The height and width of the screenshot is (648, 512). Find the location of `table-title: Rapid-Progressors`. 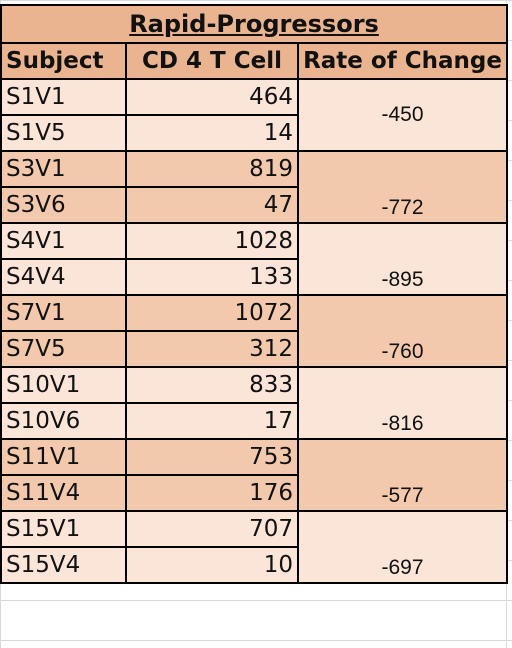

table-title: Rapid-Progressors is located at coordinates (254, 24).